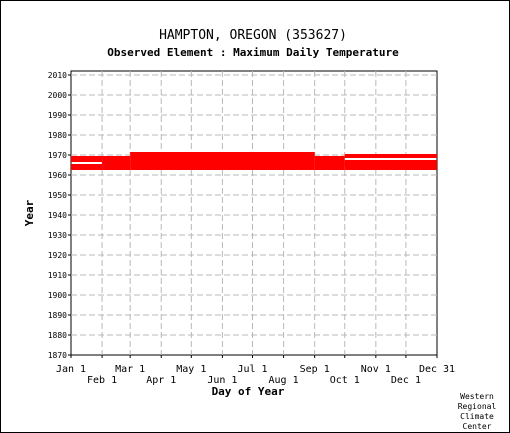 The height and width of the screenshot is (433, 510). I want to click on credit-line: Climate, so click(477, 416).